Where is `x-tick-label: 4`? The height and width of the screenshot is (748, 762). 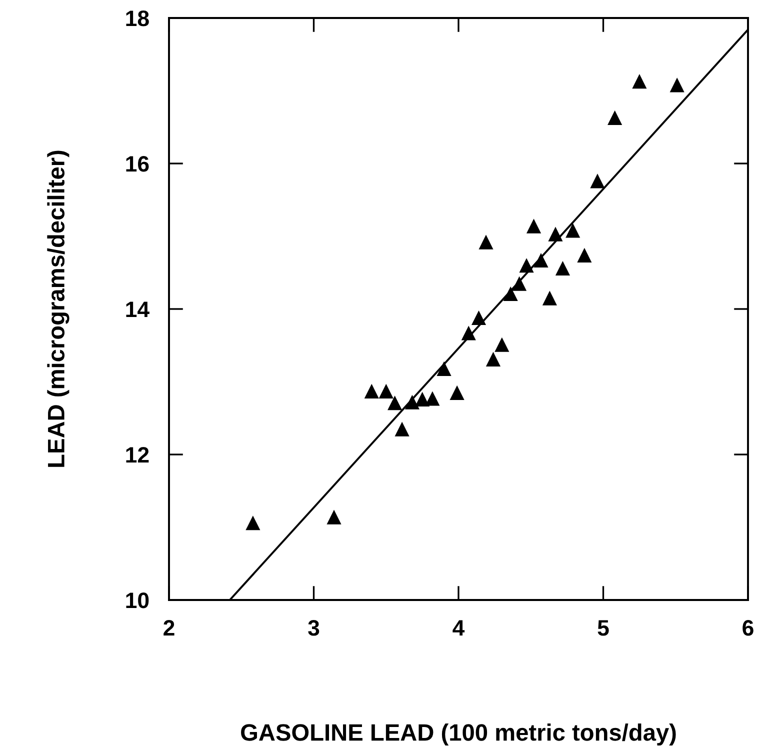
x-tick-label: 4 is located at coordinates (458, 628).